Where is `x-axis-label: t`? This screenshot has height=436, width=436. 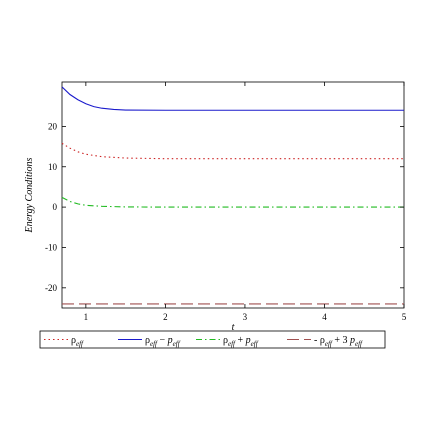 x-axis-label: t is located at coordinates (233, 327).